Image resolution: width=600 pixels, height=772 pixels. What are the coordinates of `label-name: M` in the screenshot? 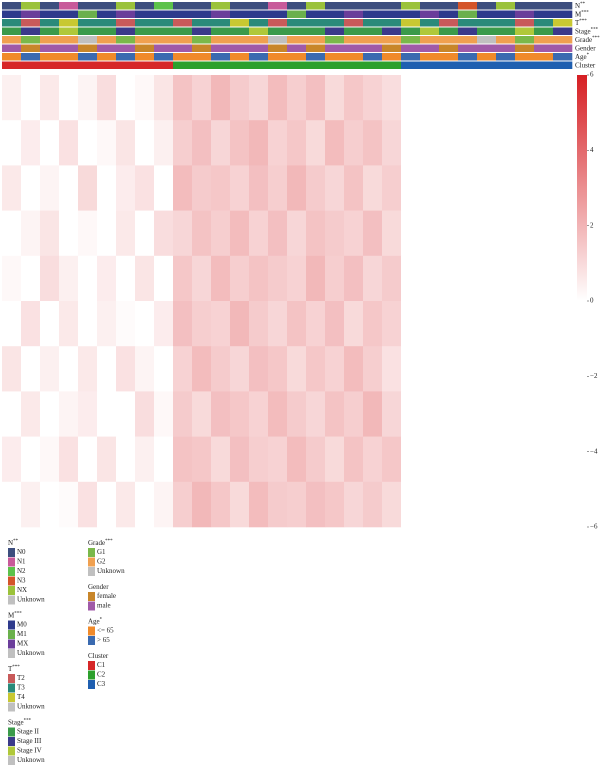 It's located at (11, 615).